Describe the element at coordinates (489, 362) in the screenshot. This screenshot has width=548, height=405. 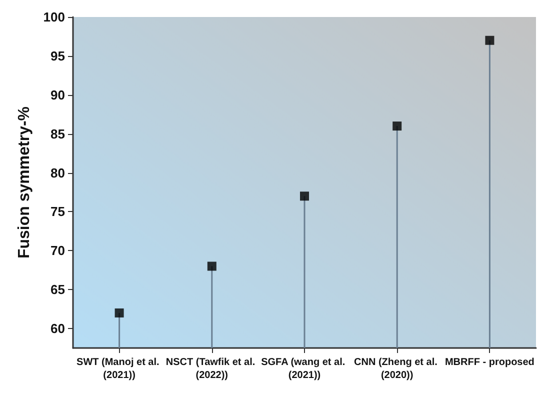
I see `x-tick-label: MBRFF - proposed` at that location.